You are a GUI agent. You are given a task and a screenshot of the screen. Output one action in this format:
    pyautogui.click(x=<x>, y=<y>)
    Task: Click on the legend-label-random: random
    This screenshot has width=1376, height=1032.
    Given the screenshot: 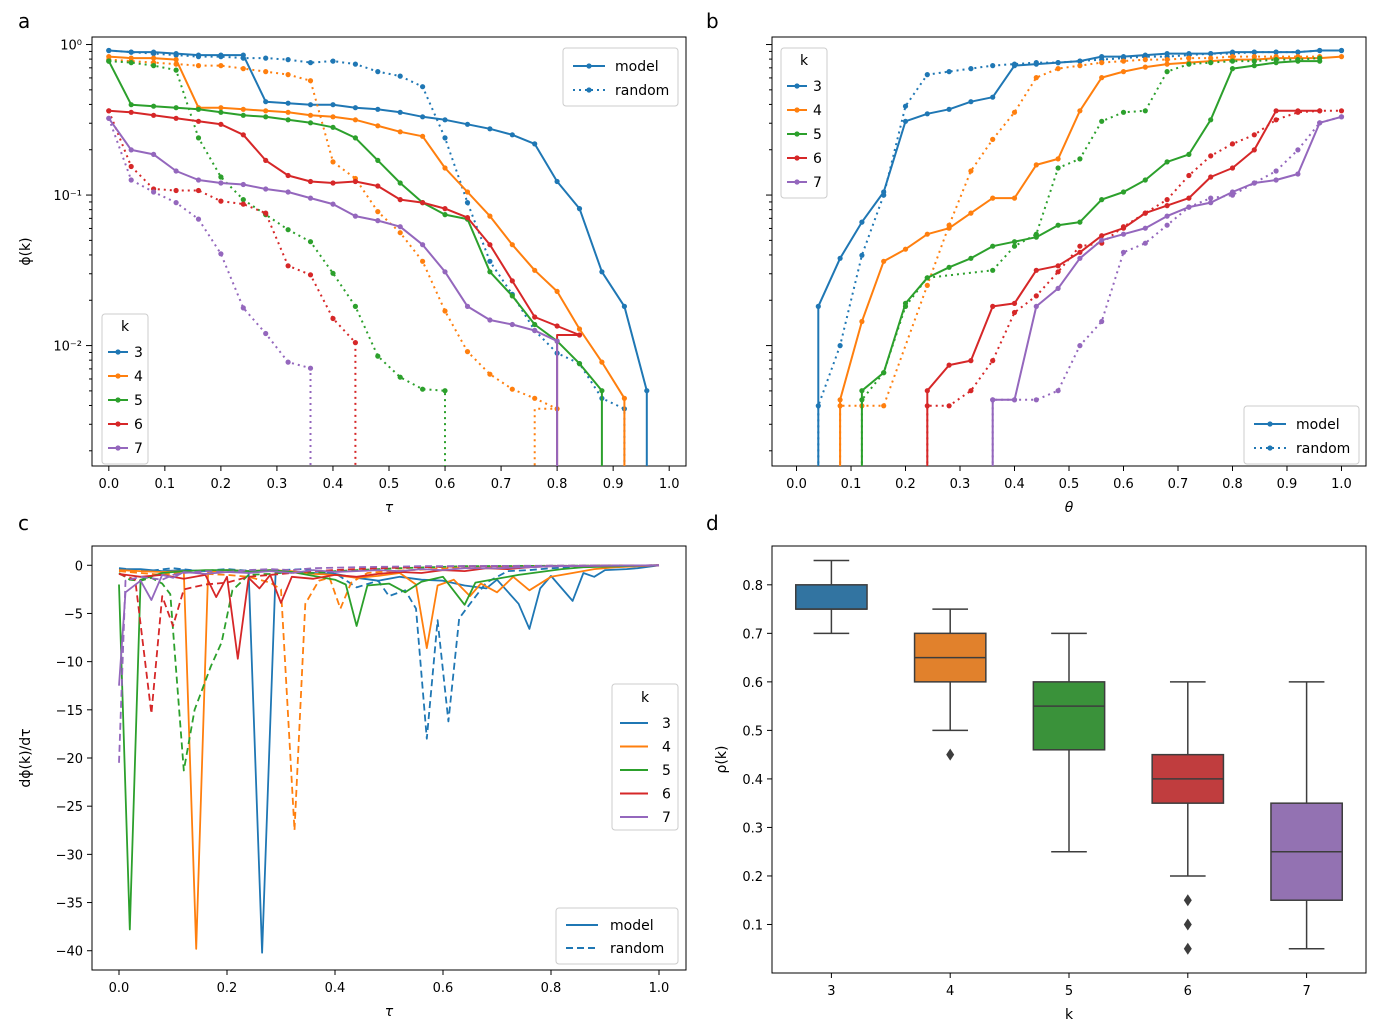 What is the action you would take?
    pyautogui.click(x=642, y=91)
    